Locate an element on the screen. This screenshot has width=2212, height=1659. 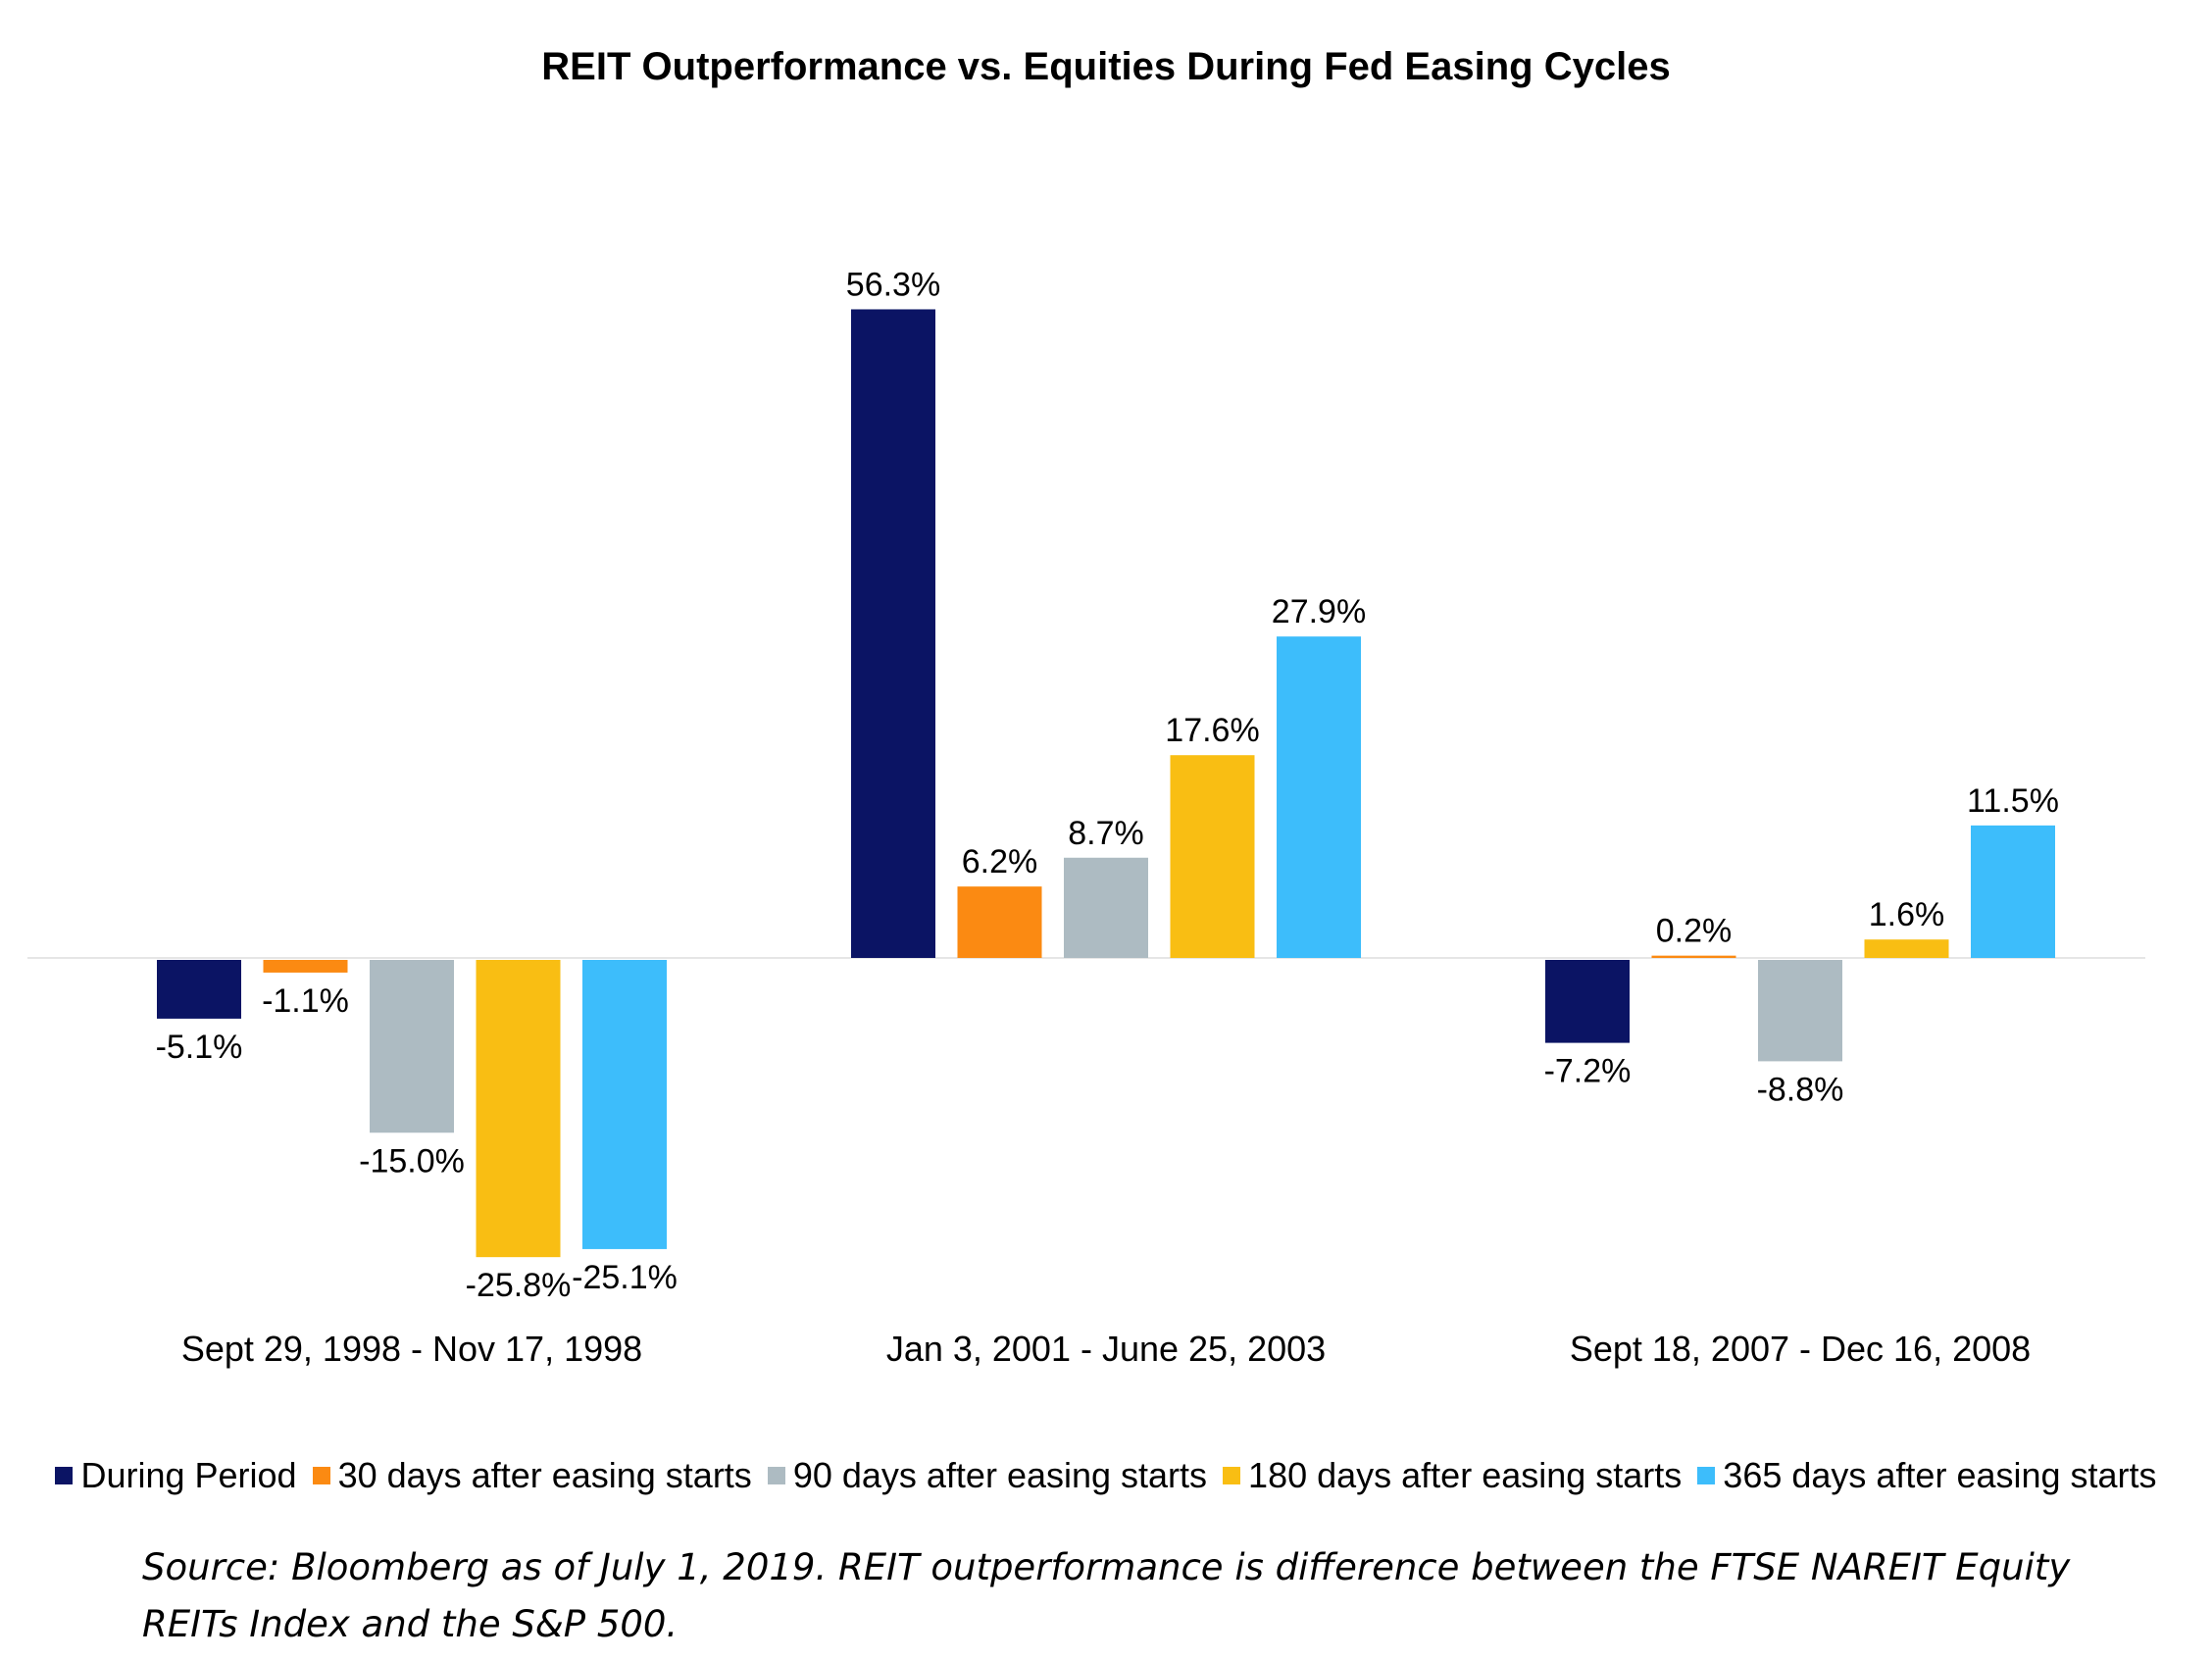
category-label-1: Sept 29, 1998 - Nov 17, 1998 is located at coordinates (411, 1349).